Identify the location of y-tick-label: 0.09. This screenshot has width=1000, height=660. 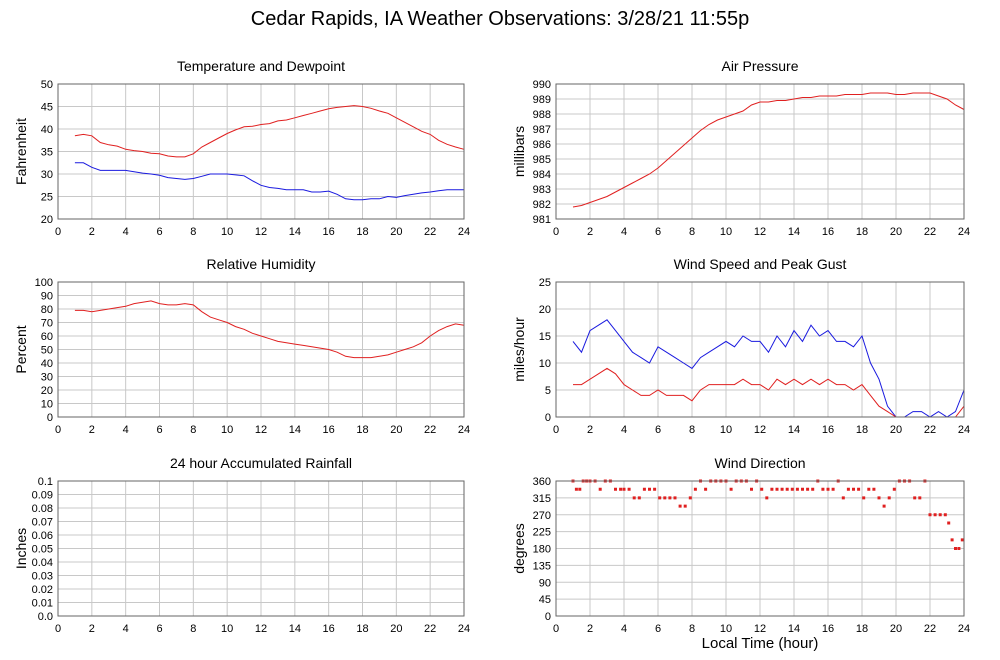
(42, 496).